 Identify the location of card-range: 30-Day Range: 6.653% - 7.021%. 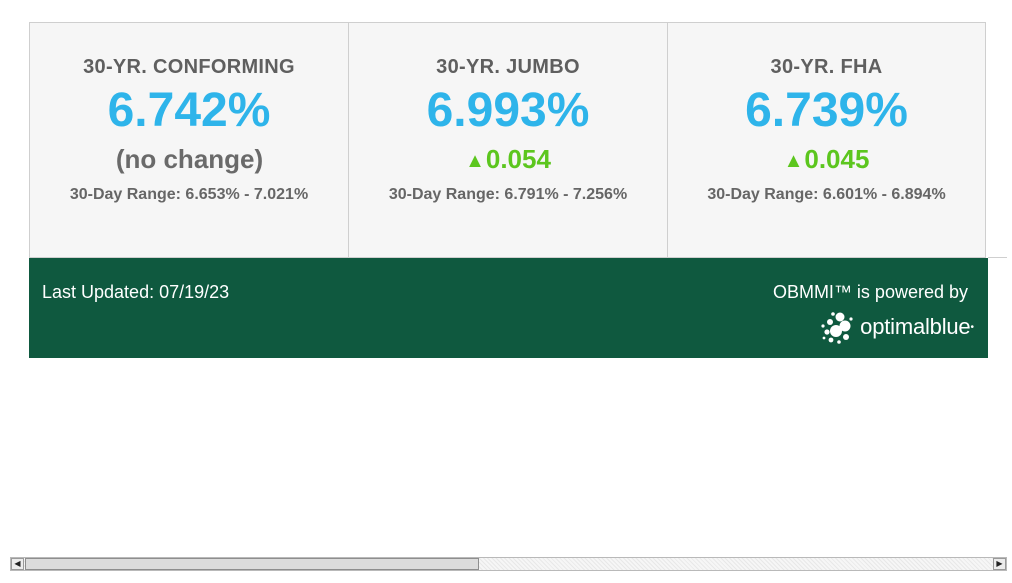
(189, 194).